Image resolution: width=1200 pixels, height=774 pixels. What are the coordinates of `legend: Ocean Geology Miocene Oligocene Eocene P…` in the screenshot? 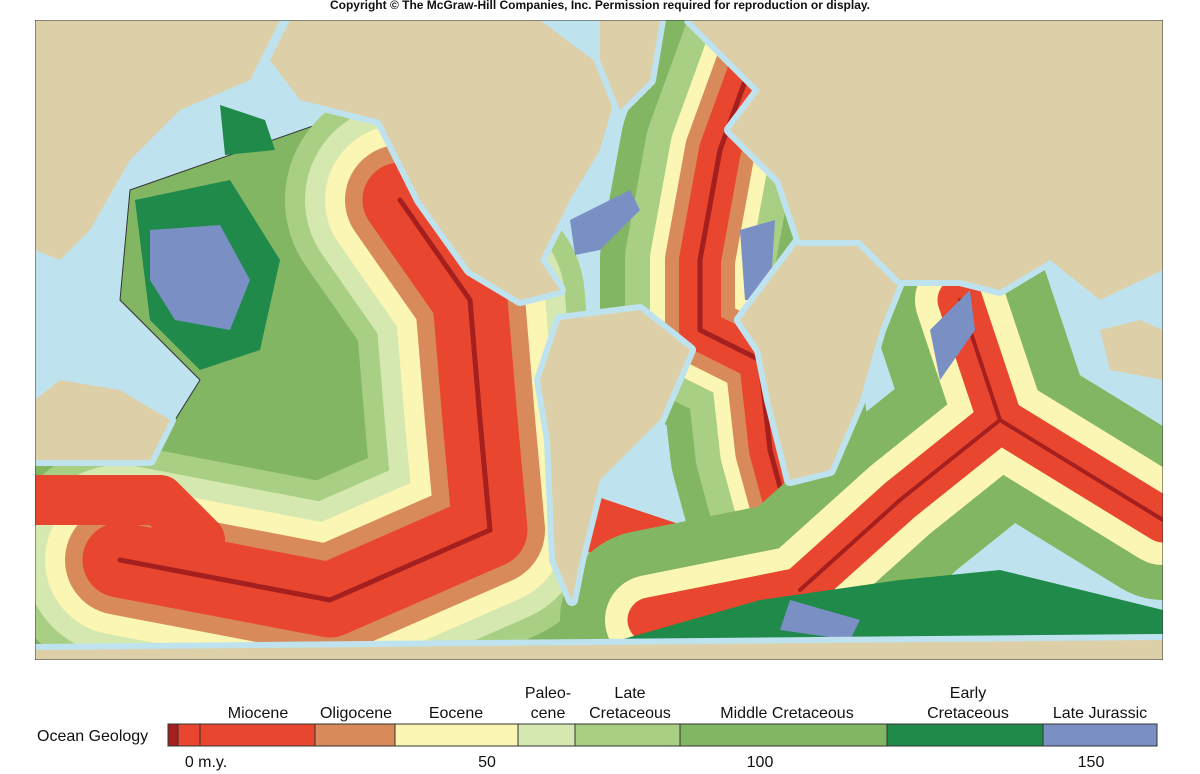 It's located at (597, 728).